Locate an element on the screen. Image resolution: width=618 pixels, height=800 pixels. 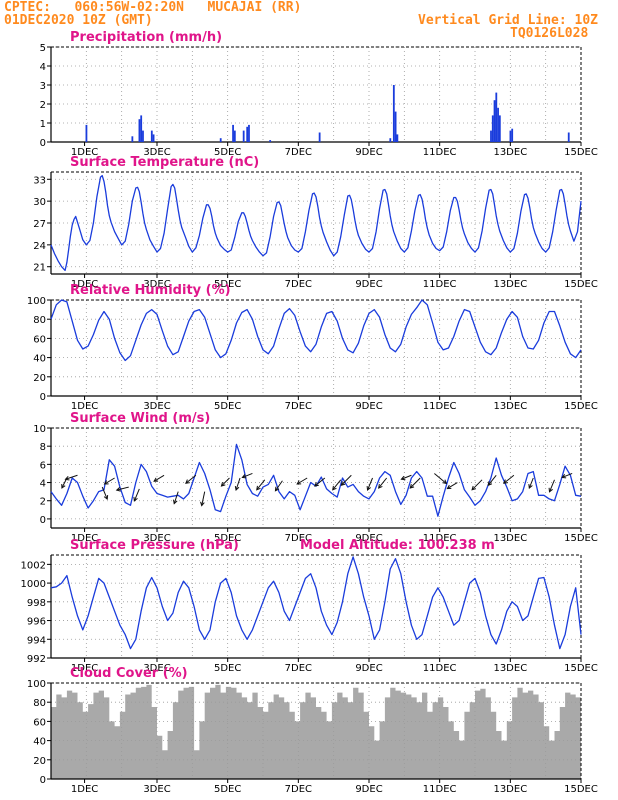
series-line is located at coordinates (316, 330).